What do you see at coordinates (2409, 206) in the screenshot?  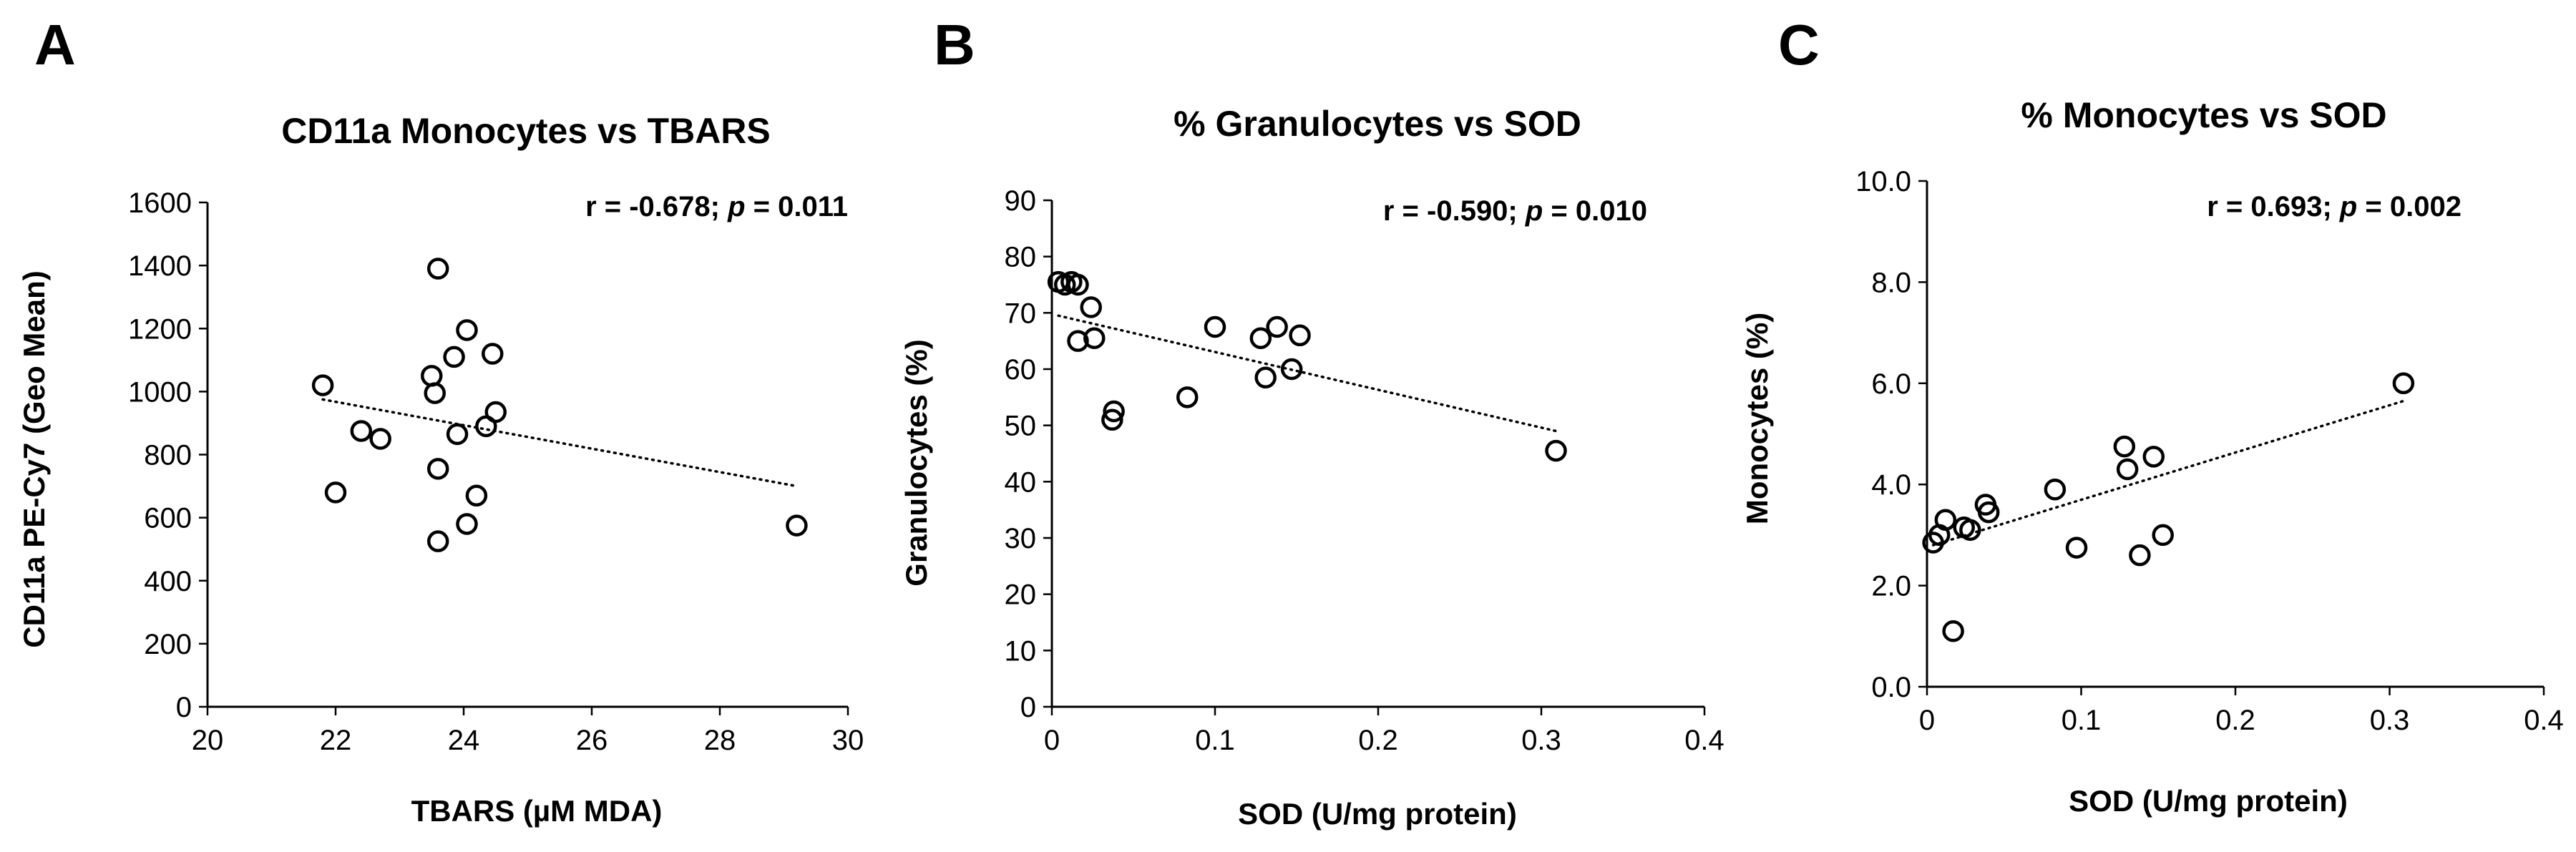 I see `p-value: = 0.002` at bounding box center [2409, 206].